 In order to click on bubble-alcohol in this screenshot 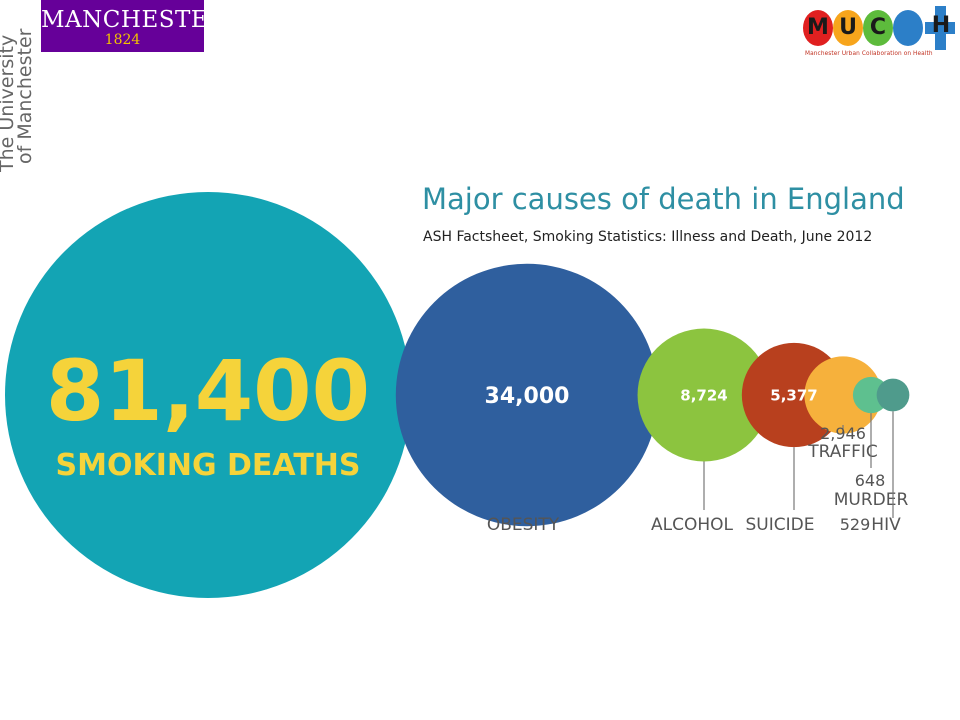, I will do `click(704, 395)`.